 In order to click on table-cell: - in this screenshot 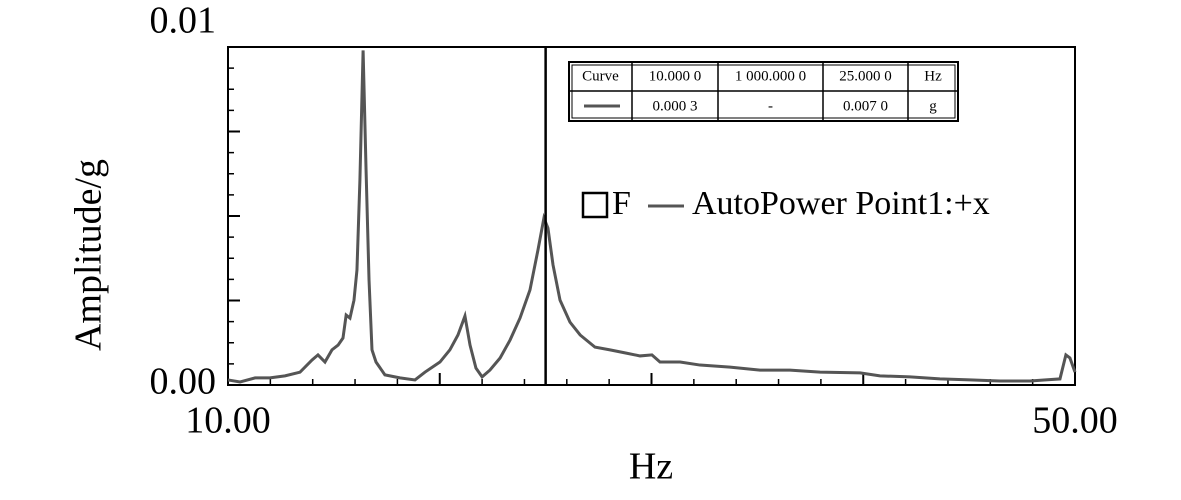, I will do `click(770, 106)`.